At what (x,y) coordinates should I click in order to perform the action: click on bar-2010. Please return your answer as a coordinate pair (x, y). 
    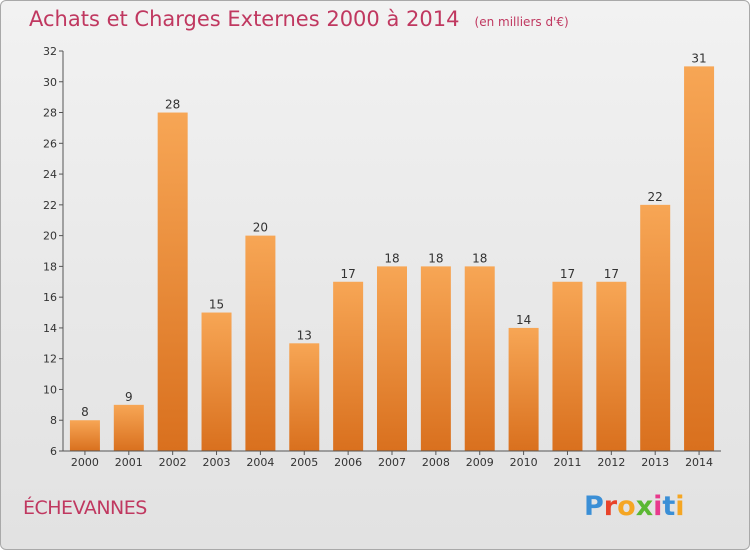
    Looking at the image, I should click on (523, 389).